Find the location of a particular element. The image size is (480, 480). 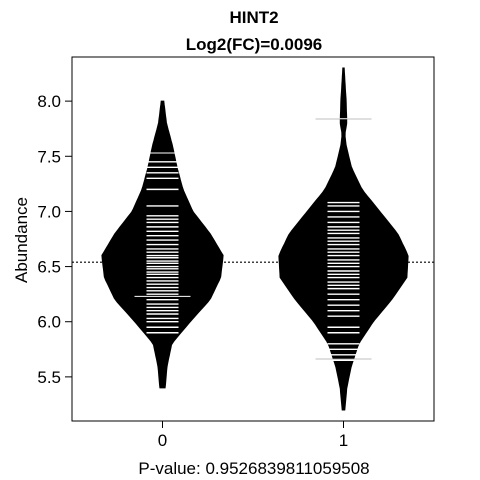

y-tick-label-7.5: 7.5 is located at coordinates (49, 156).